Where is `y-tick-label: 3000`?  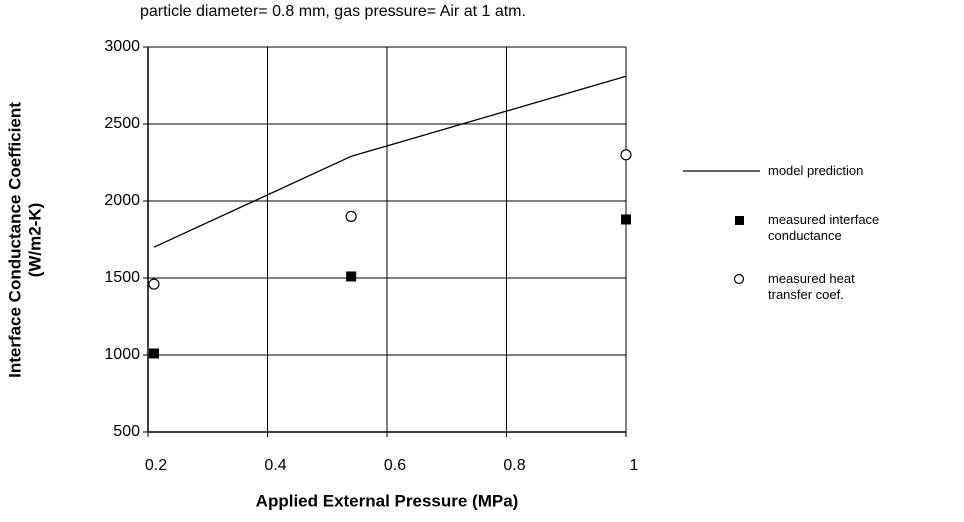
y-tick-label: 3000 is located at coordinates (122, 46).